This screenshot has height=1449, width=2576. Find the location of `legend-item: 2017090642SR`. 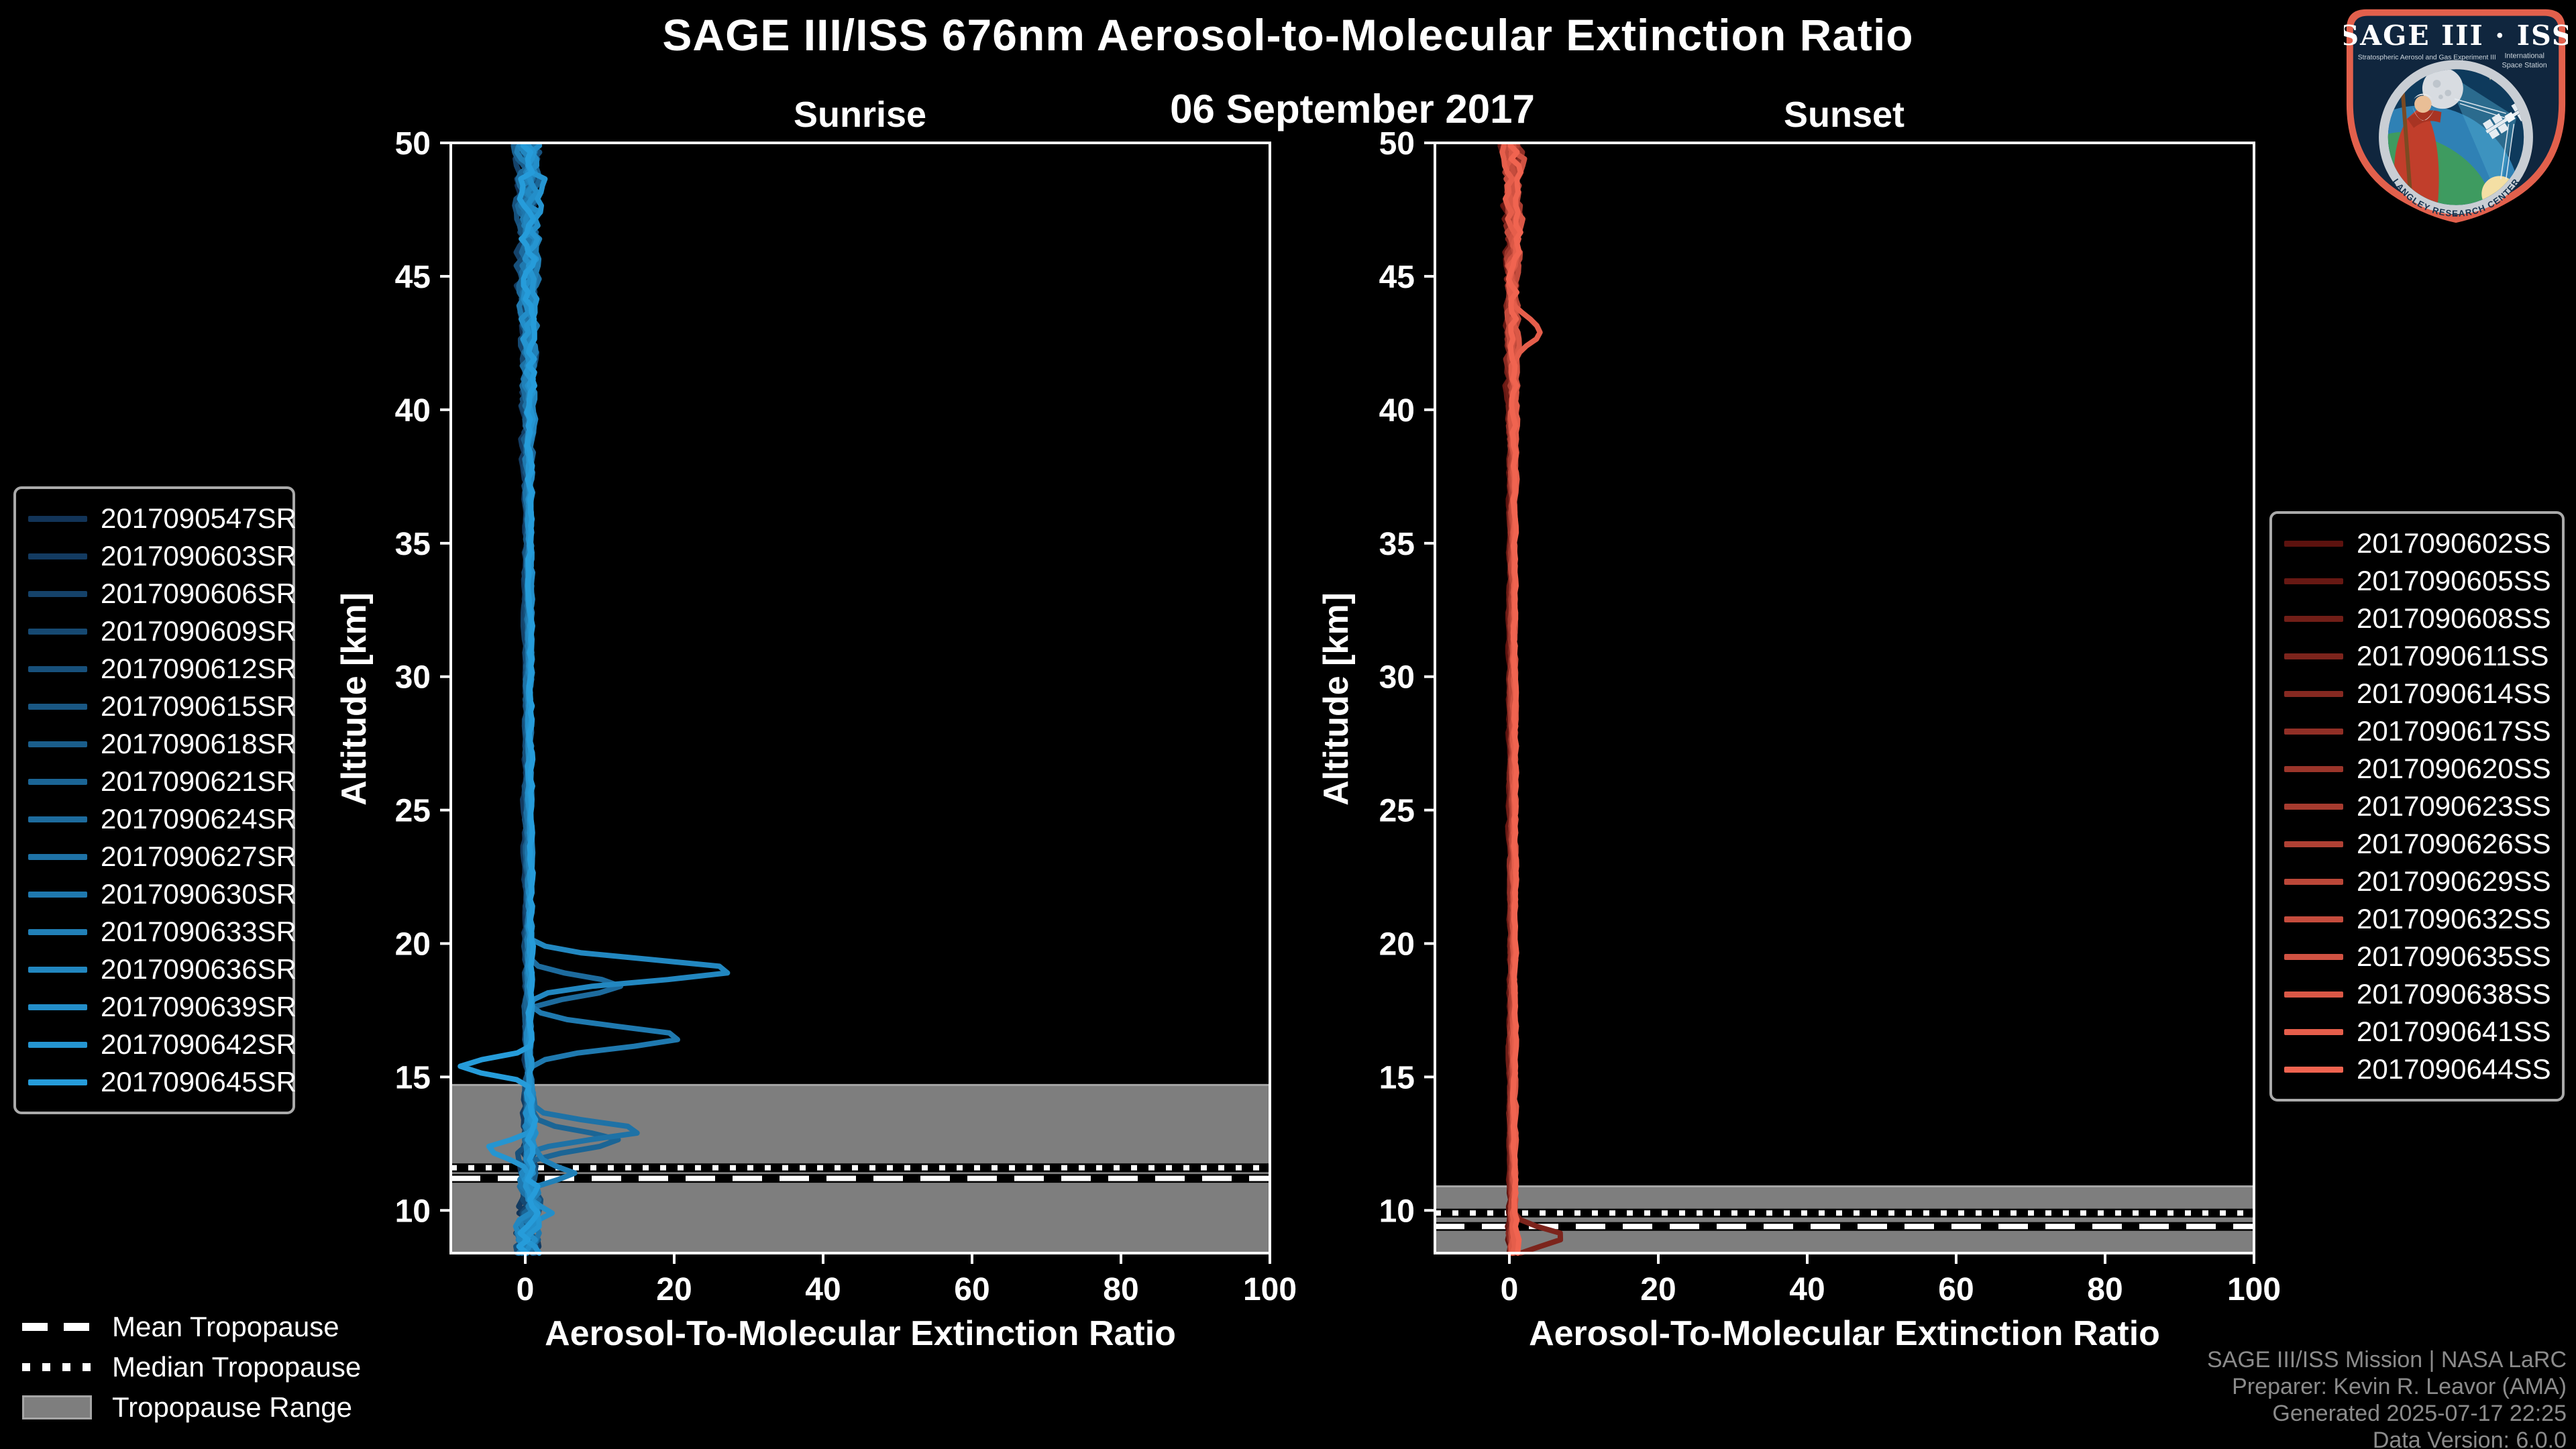

legend-item: 2017090642SR is located at coordinates (162, 1044).